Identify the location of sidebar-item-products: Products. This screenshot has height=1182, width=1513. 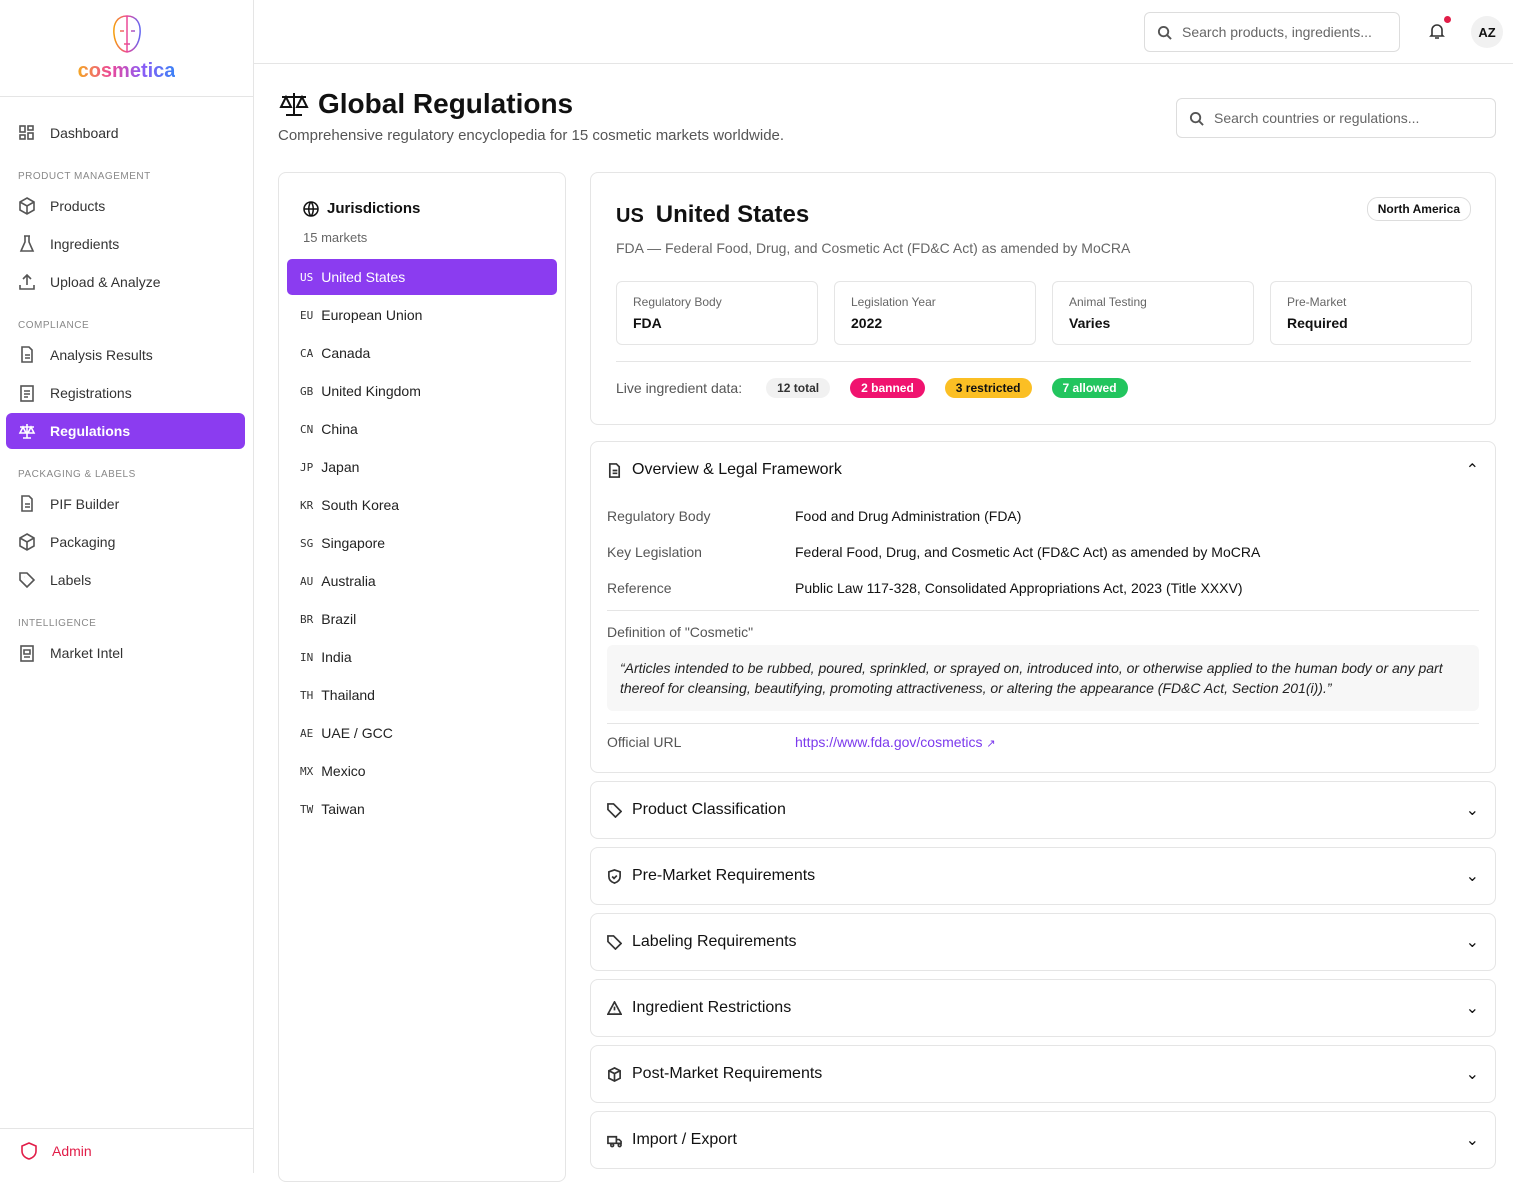
(125, 206).